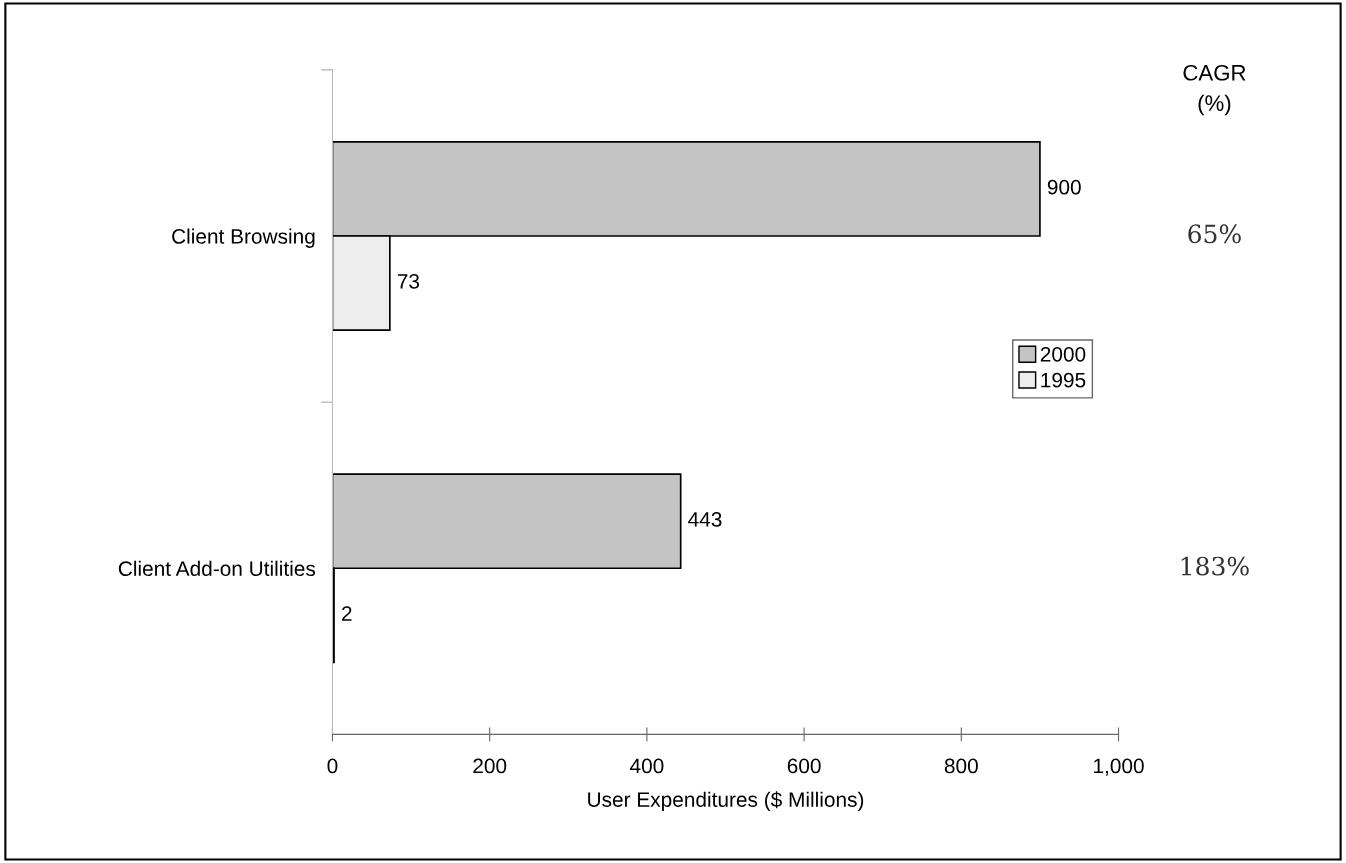 Image resolution: width=1346 pixels, height=863 pixels. I want to click on text: CAGR (%), so click(1214, 90).